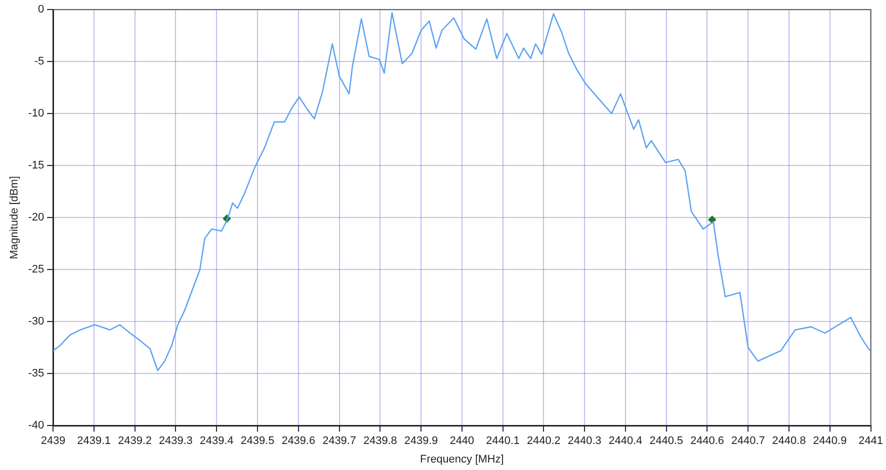  Describe the element at coordinates (39, 62) in the screenshot. I see `y-tick-label: -5` at that location.